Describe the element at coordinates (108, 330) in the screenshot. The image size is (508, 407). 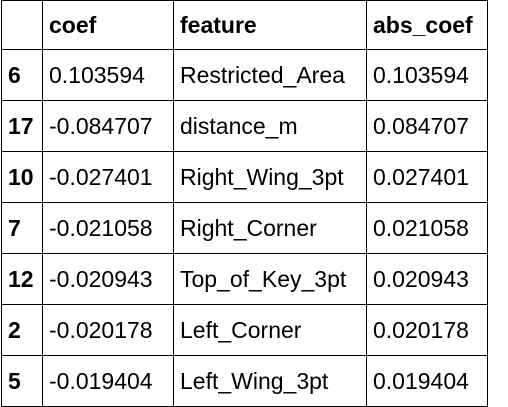
I see `coef-cell: -0.020178` at that location.